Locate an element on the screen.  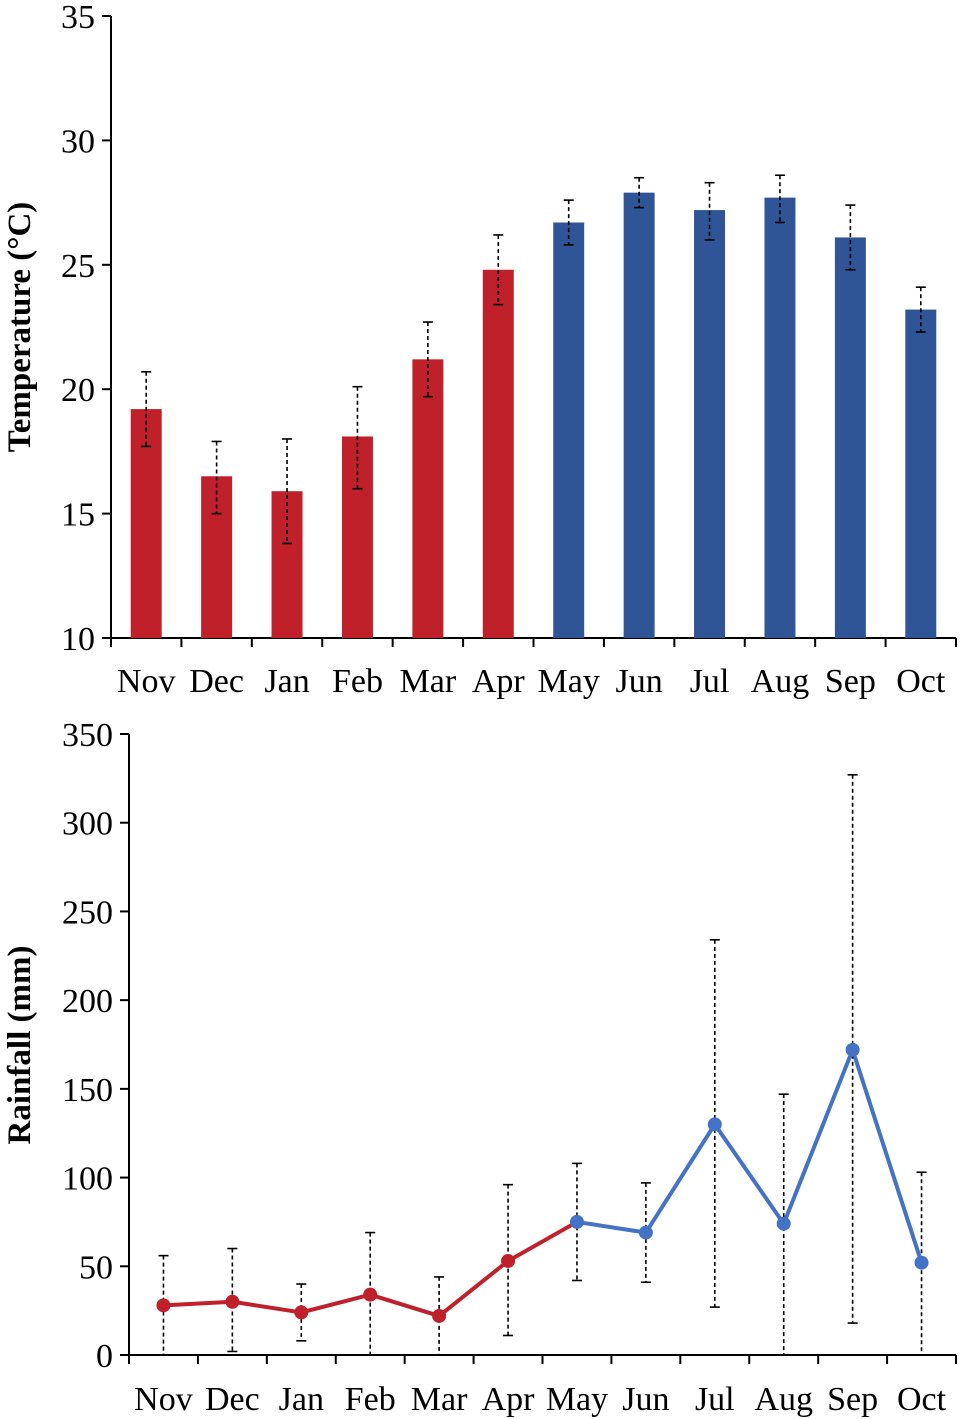
temperature-x-tick-label: Oct is located at coordinates (921, 681).